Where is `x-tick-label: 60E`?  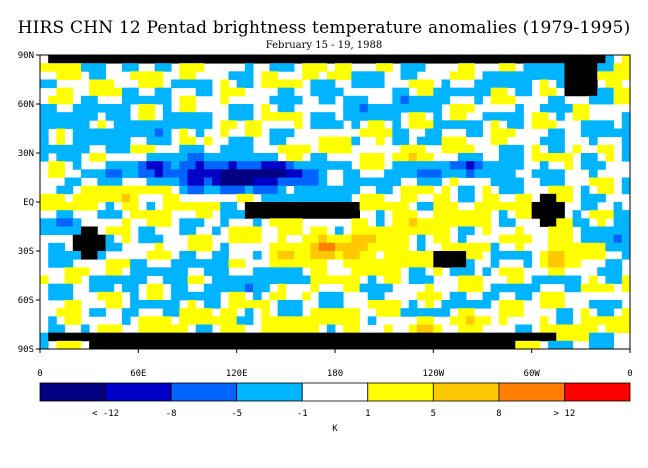 x-tick-label: 60E is located at coordinates (138, 374).